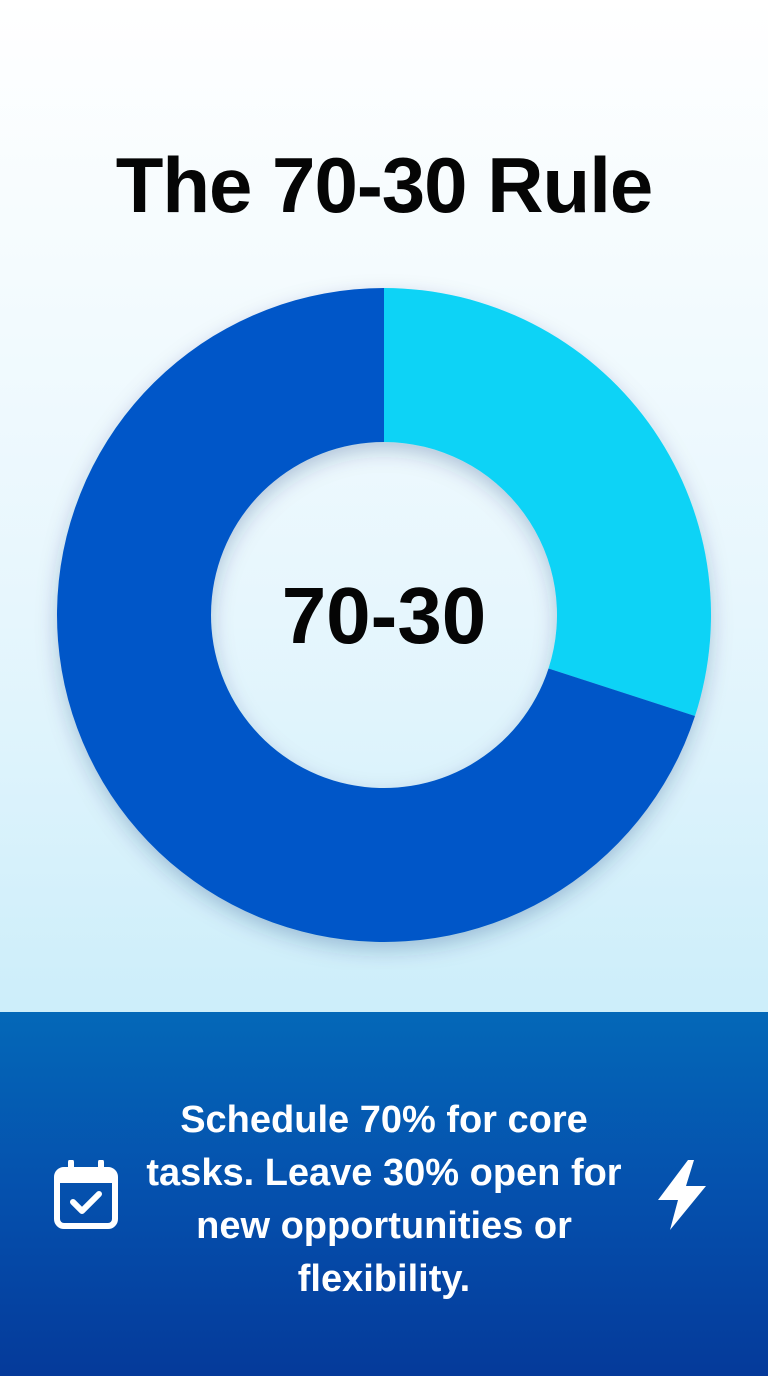 This screenshot has height=1376, width=768. I want to click on lightning-bolt-icon, so click(682, 1195).